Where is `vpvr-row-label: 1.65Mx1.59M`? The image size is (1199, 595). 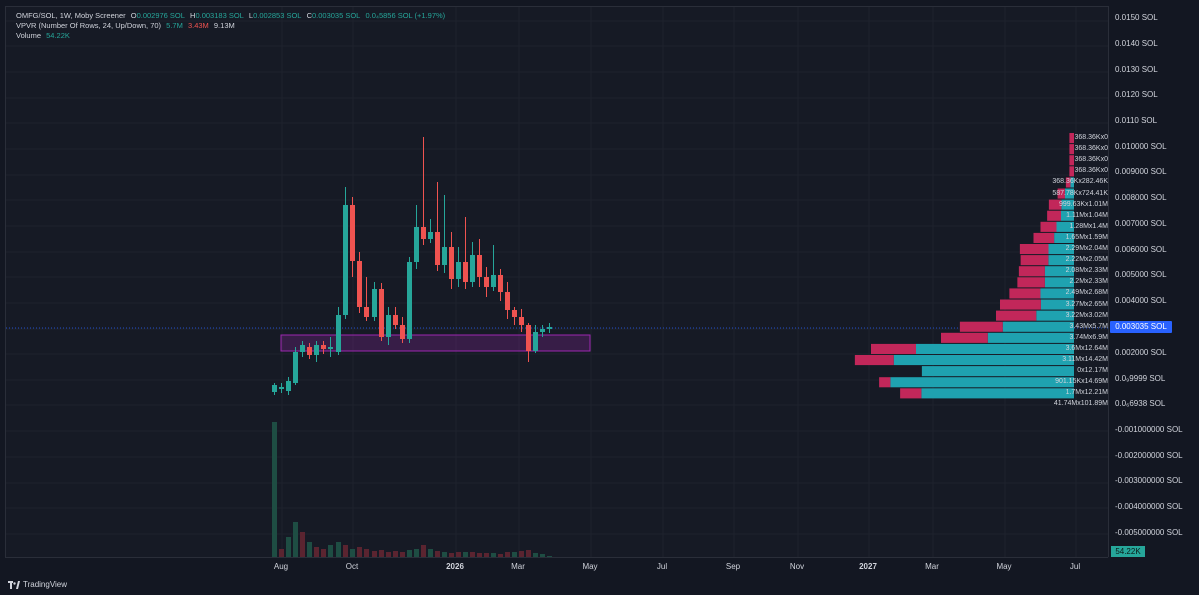 vpvr-row-label: 1.65Mx1.59M is located at coordinates (1086, 237).